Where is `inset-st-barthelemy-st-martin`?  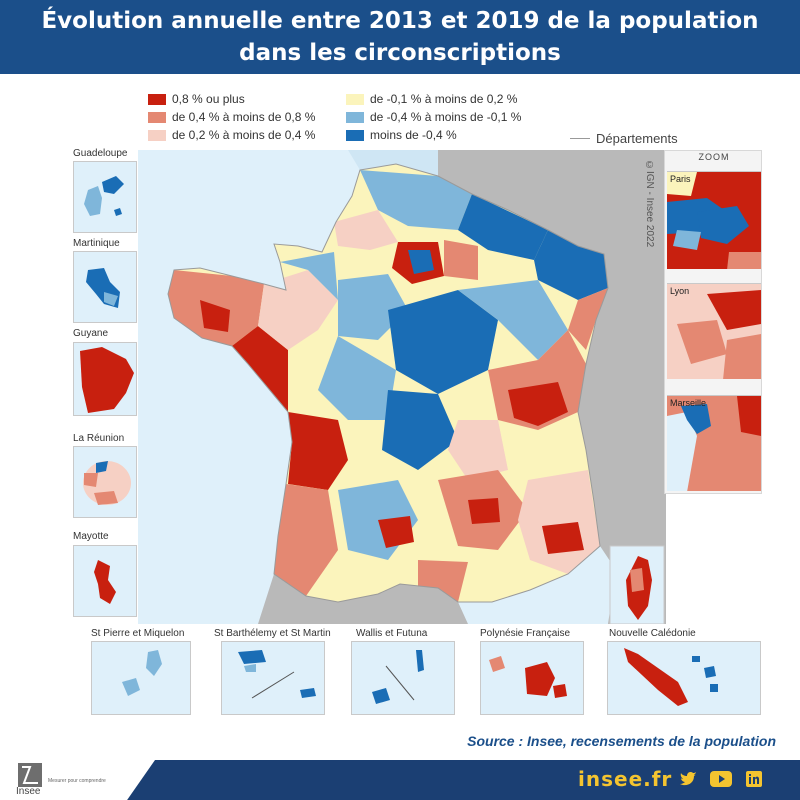 inset-st-barthelemy-st-martin is located at coordinates (273, 678).